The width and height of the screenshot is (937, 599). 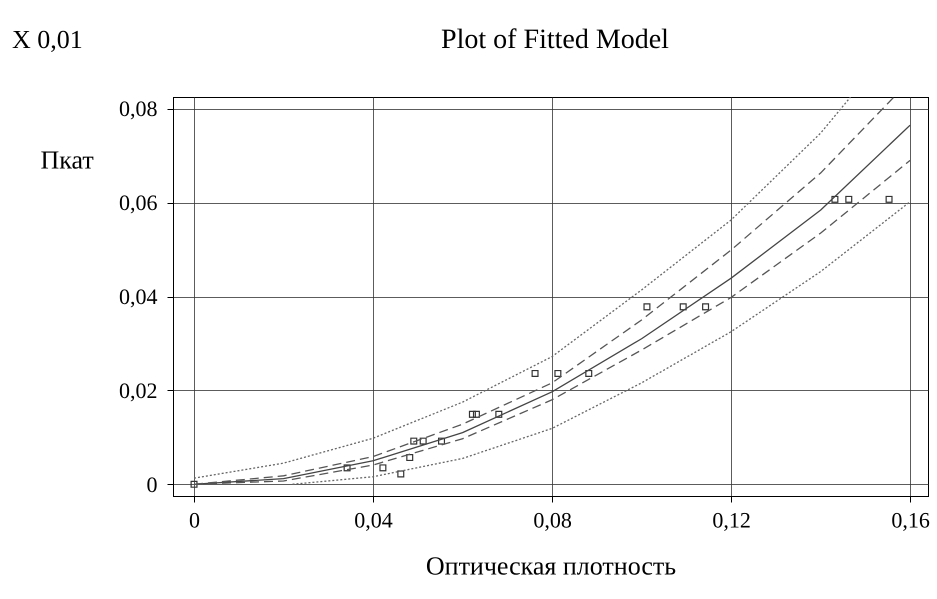 What do you see at coordinates (138, 203) in the screenshot?
I see `y-tick-label: 0,06` at bounding box center [138, 203].